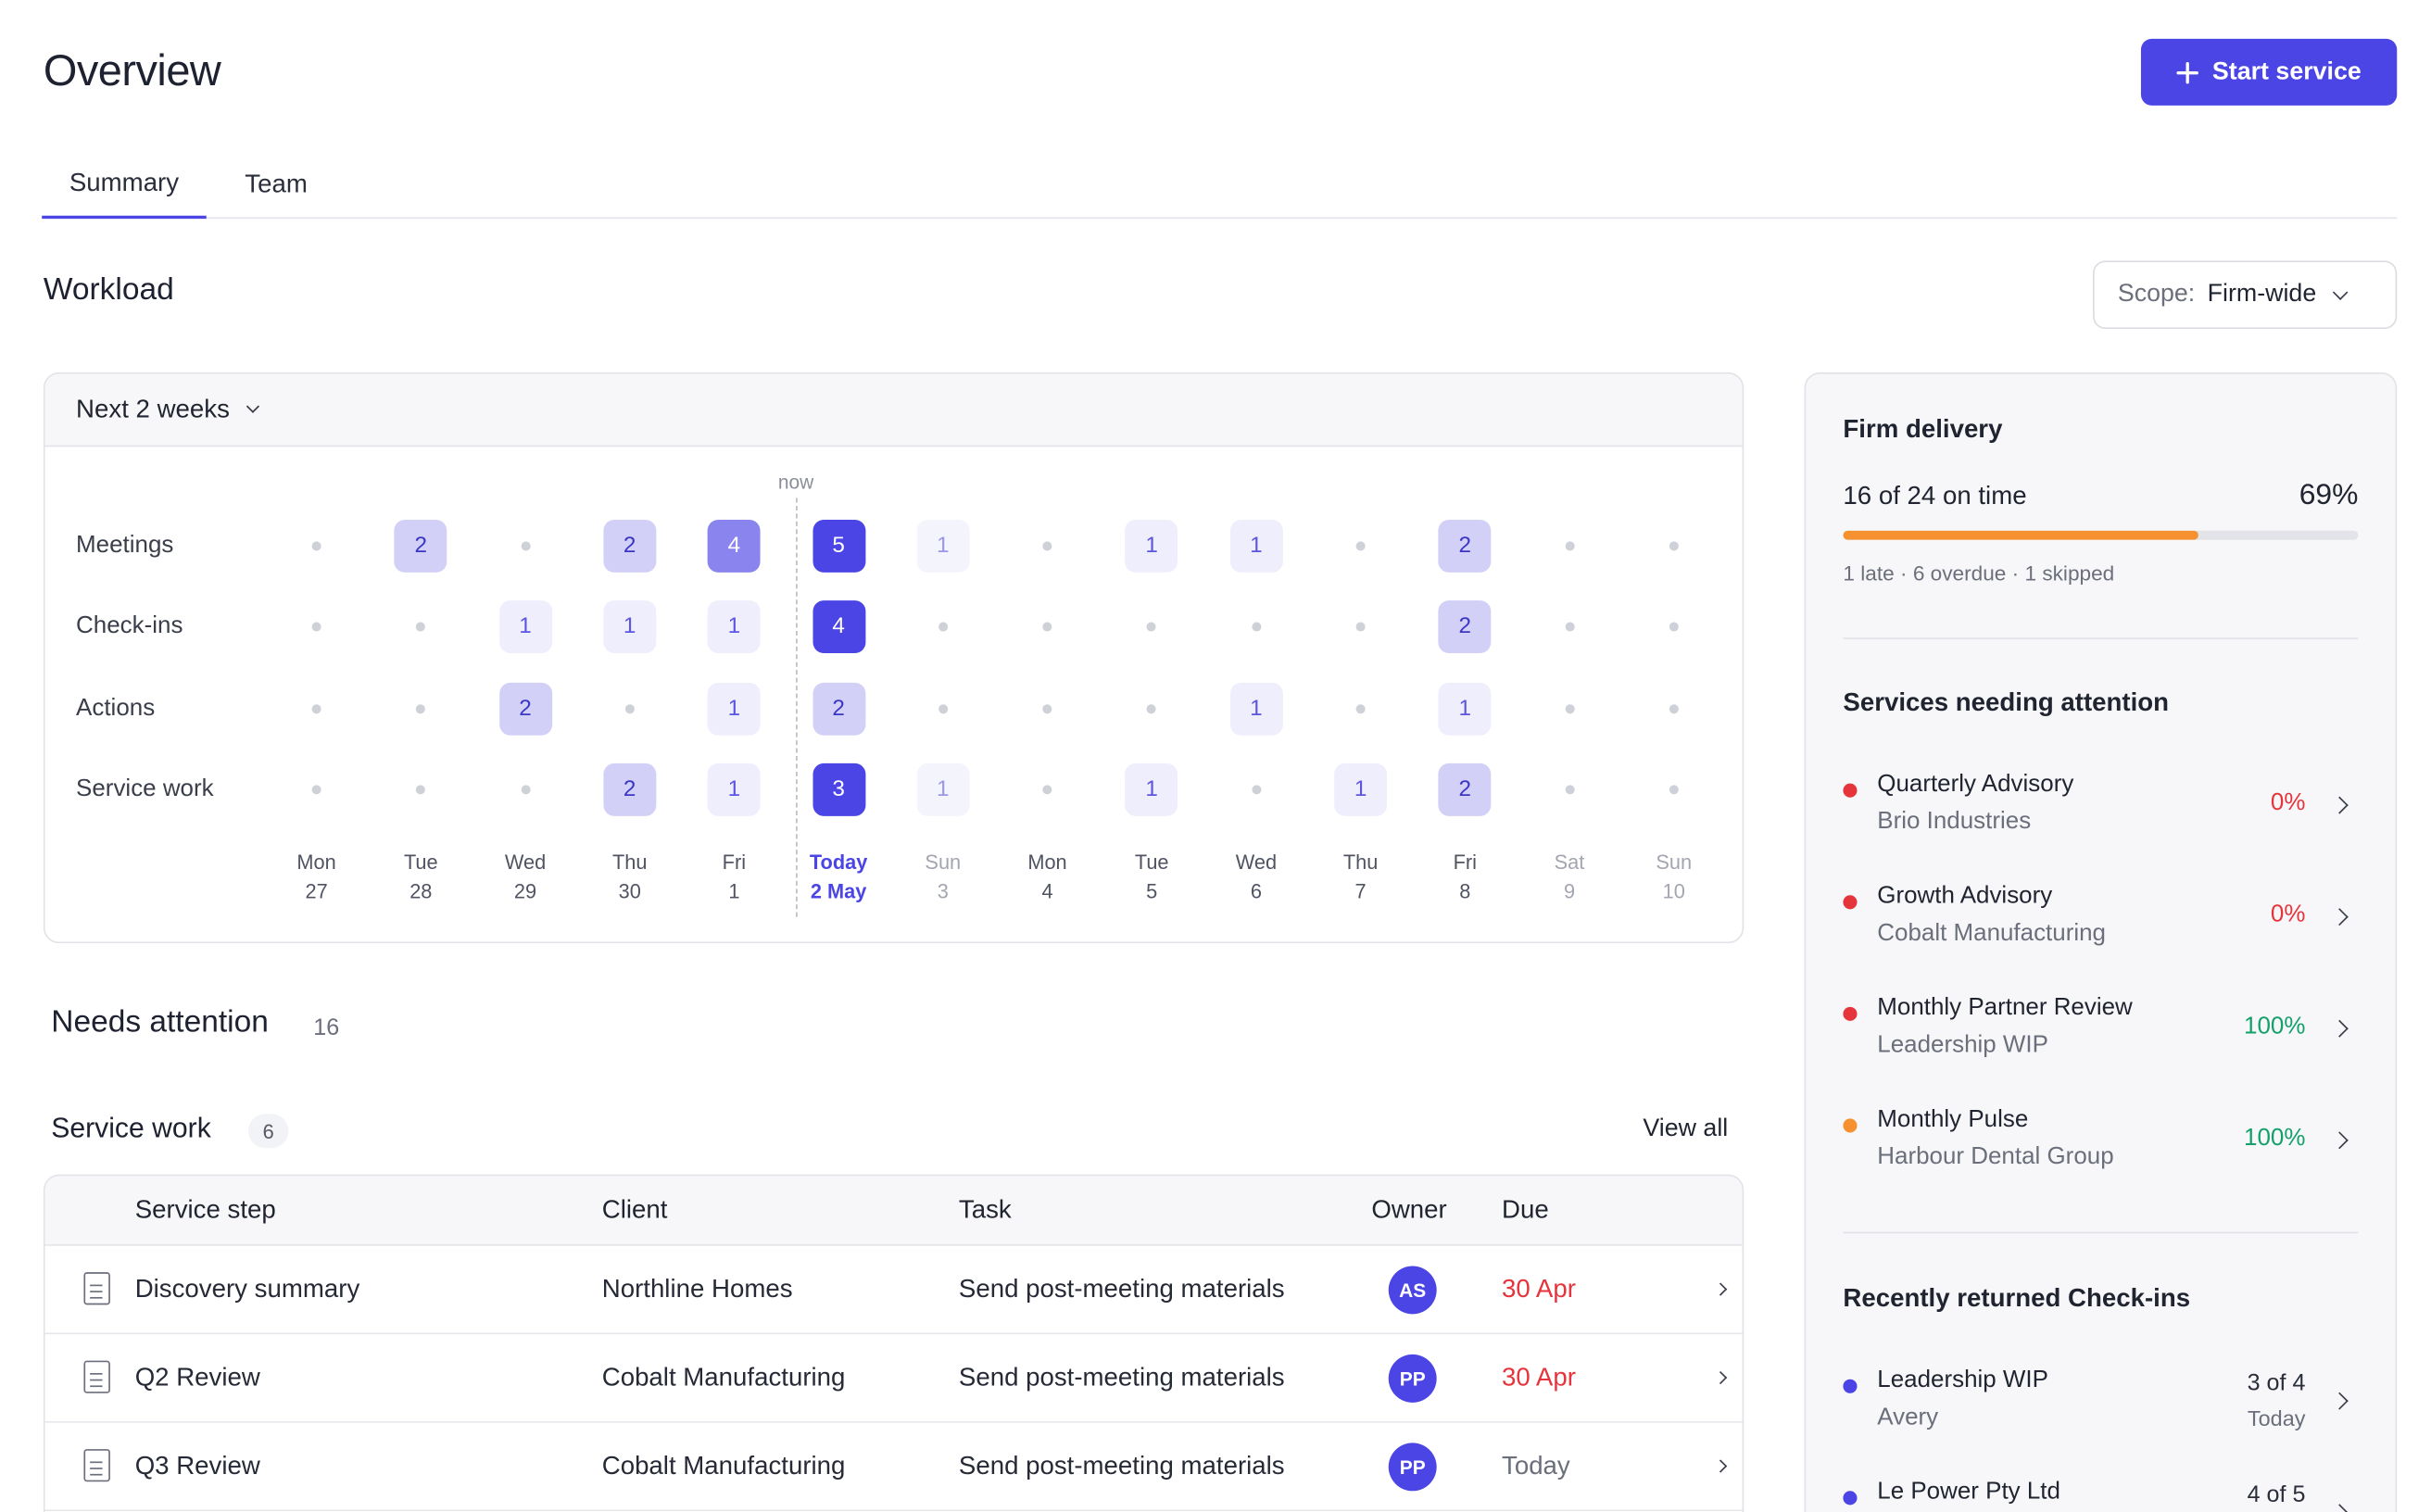 Image resolution: width=2431 pixels, height=1512 pixels. What do you see at coordinates (985, 1210) in the screenshot?
I see `col-task: Task` at bounding box center [985, 1210].